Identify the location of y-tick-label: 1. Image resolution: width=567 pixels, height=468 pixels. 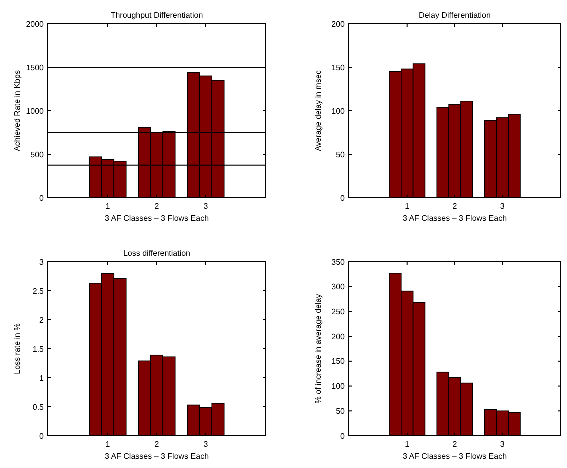
(42, 378).